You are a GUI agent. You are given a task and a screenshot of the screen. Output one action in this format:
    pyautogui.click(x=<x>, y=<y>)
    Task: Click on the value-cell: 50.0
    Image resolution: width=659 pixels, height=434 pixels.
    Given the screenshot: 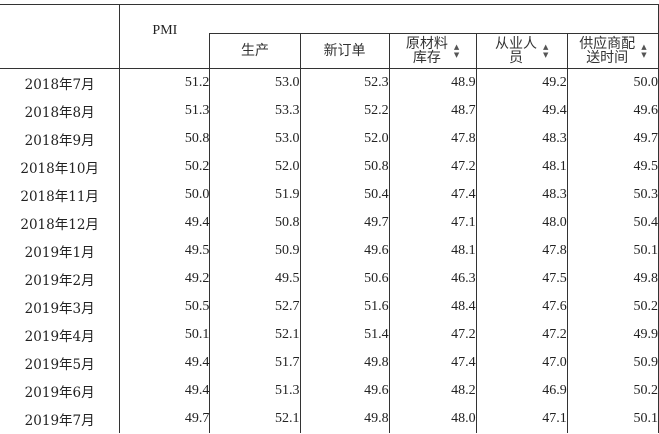 What is the action you would take?
    pyautogui.click(x=164, y=195)
    